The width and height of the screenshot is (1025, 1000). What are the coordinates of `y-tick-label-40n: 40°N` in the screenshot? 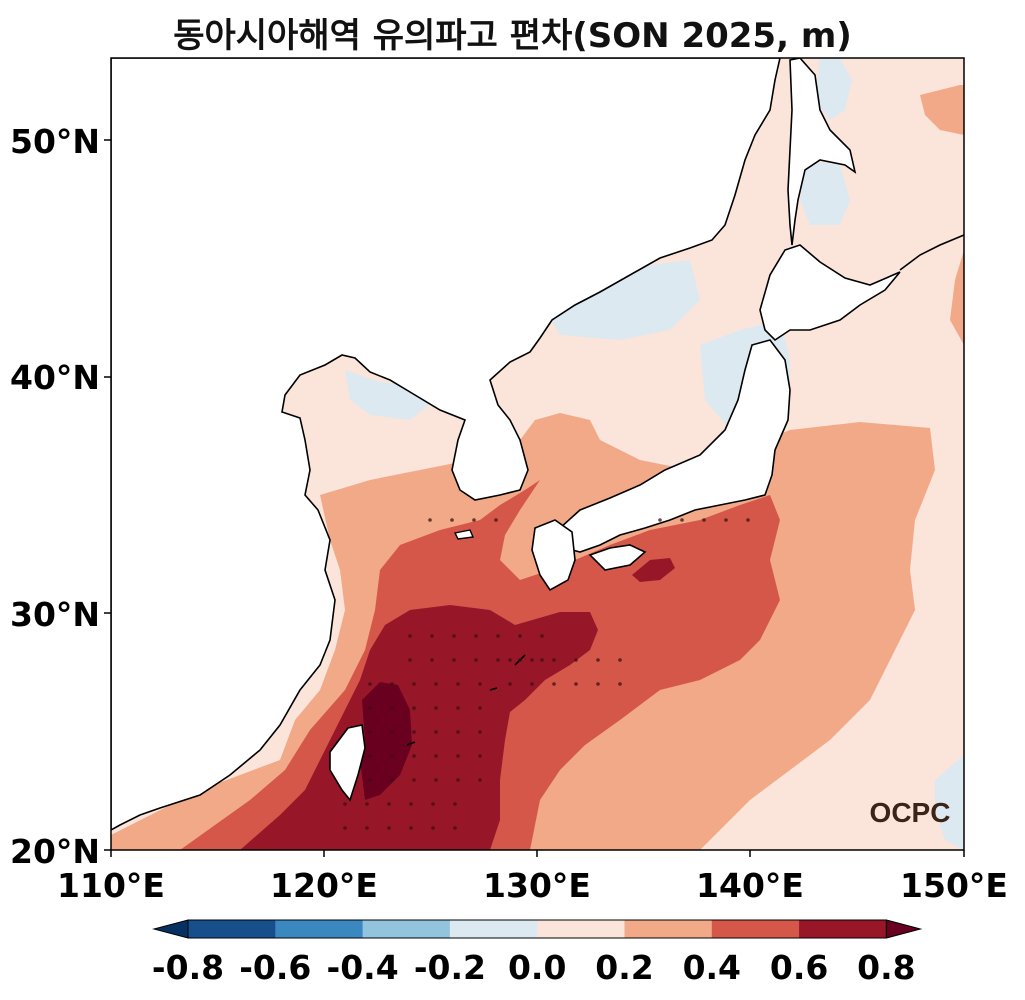 It's located at (55, 377).